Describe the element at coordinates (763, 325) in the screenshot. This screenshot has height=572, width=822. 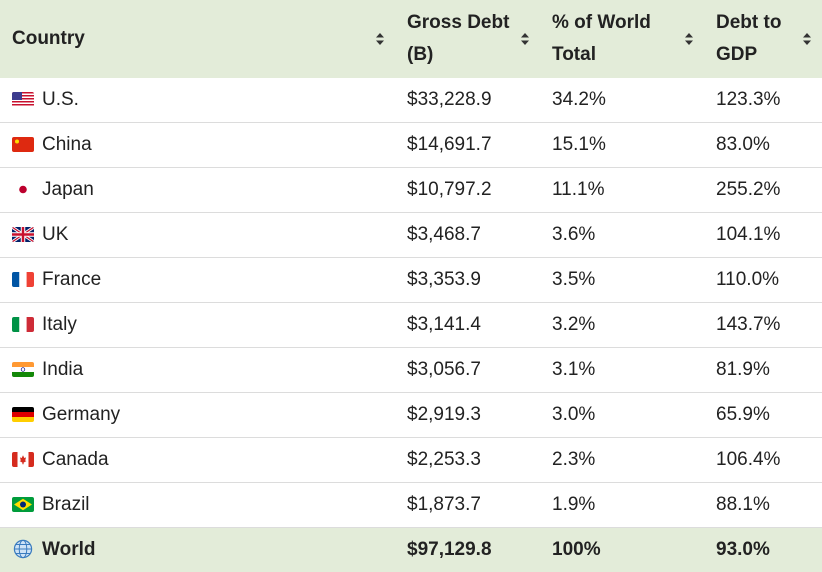
I see `debt-to-gdp-cell: 143.7%` at that location.